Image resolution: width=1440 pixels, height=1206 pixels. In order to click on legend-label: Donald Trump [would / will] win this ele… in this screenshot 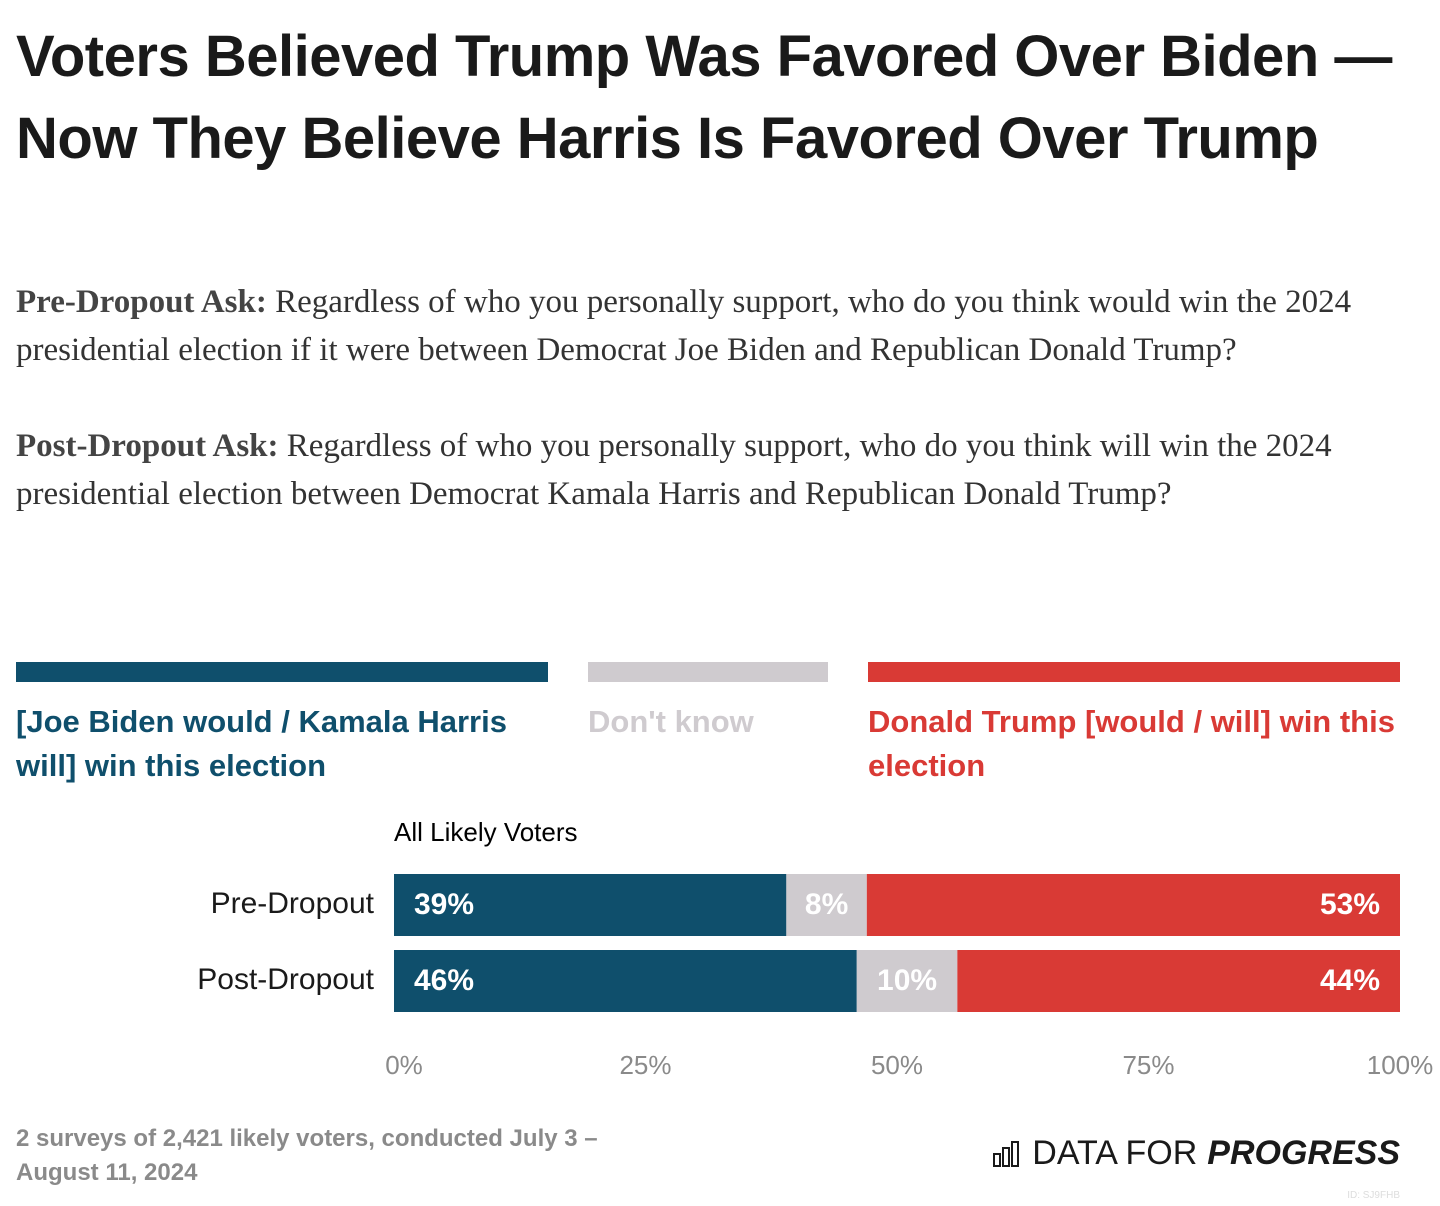, I will do `click(1131, 743)`.